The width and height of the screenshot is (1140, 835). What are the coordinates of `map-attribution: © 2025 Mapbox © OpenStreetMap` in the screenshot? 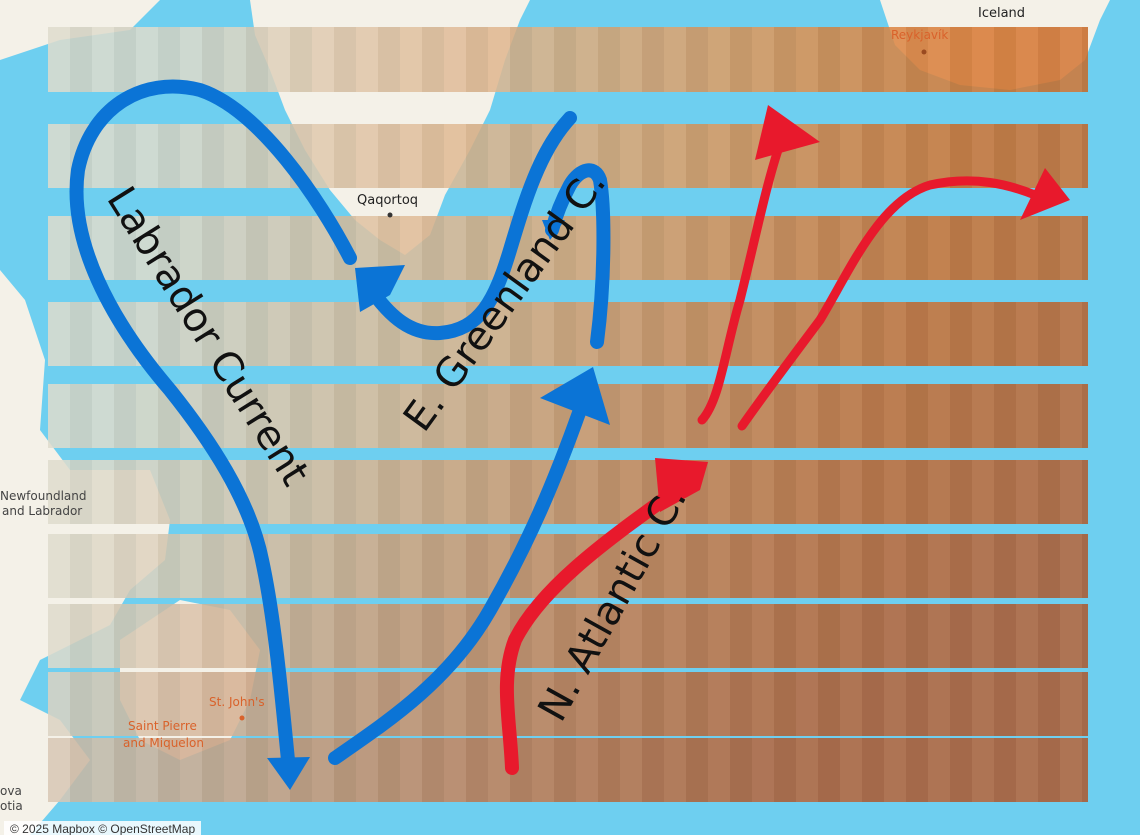 It's located at (103, 828).